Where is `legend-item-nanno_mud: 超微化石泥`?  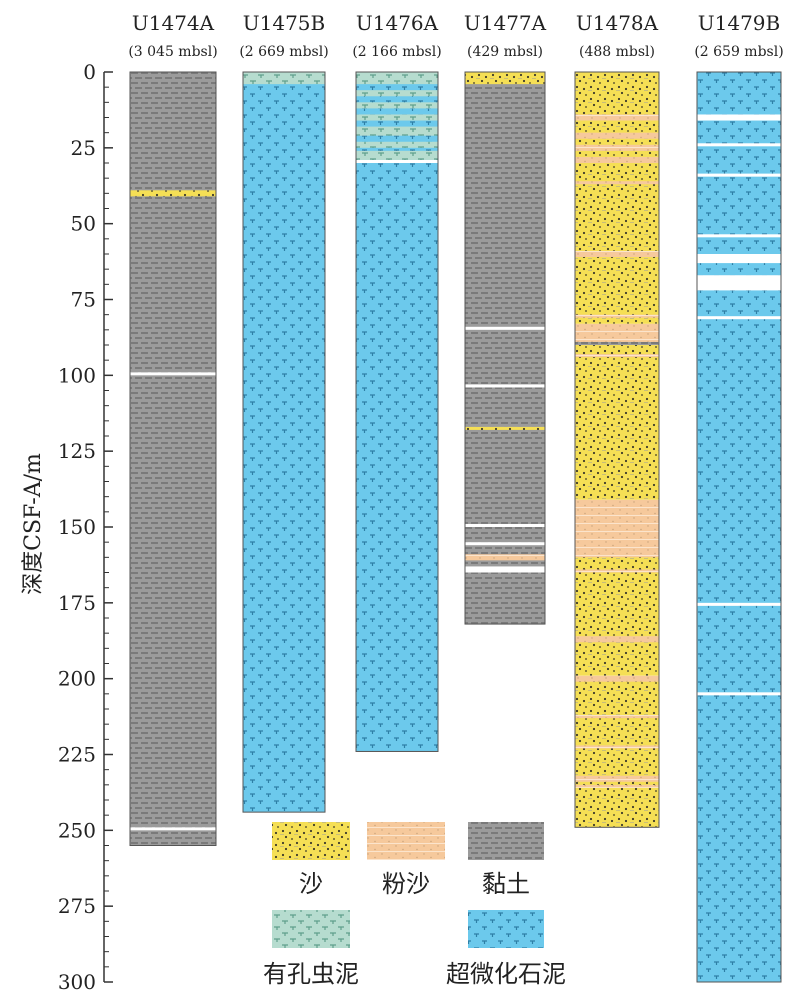 legend-item-nanno_mud: 超微化石泥 is located at coordinates (506, 949).